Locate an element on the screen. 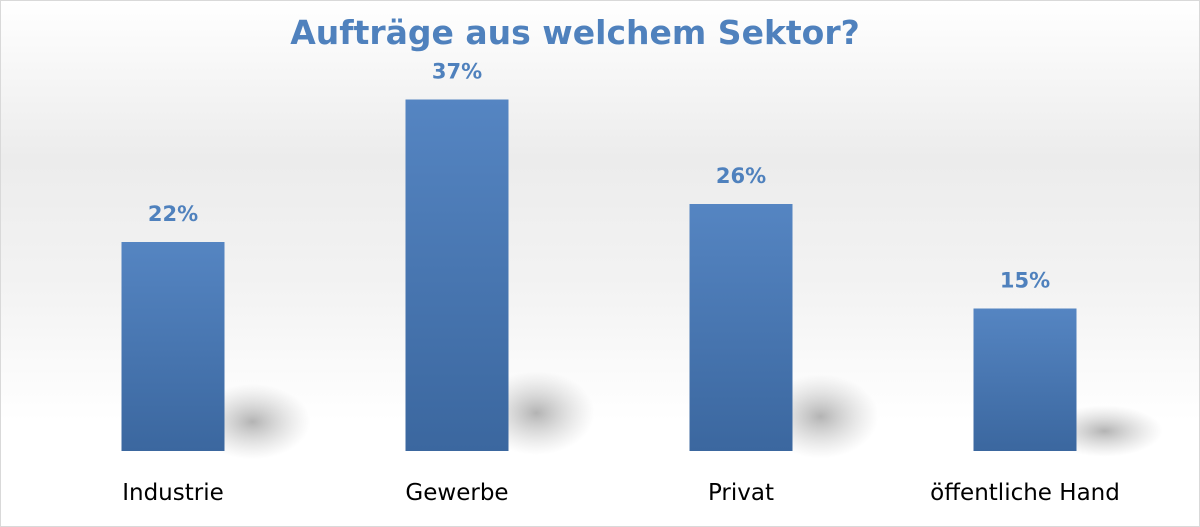  category-label-1: Gewerbe is located at coordinates (456, 493).